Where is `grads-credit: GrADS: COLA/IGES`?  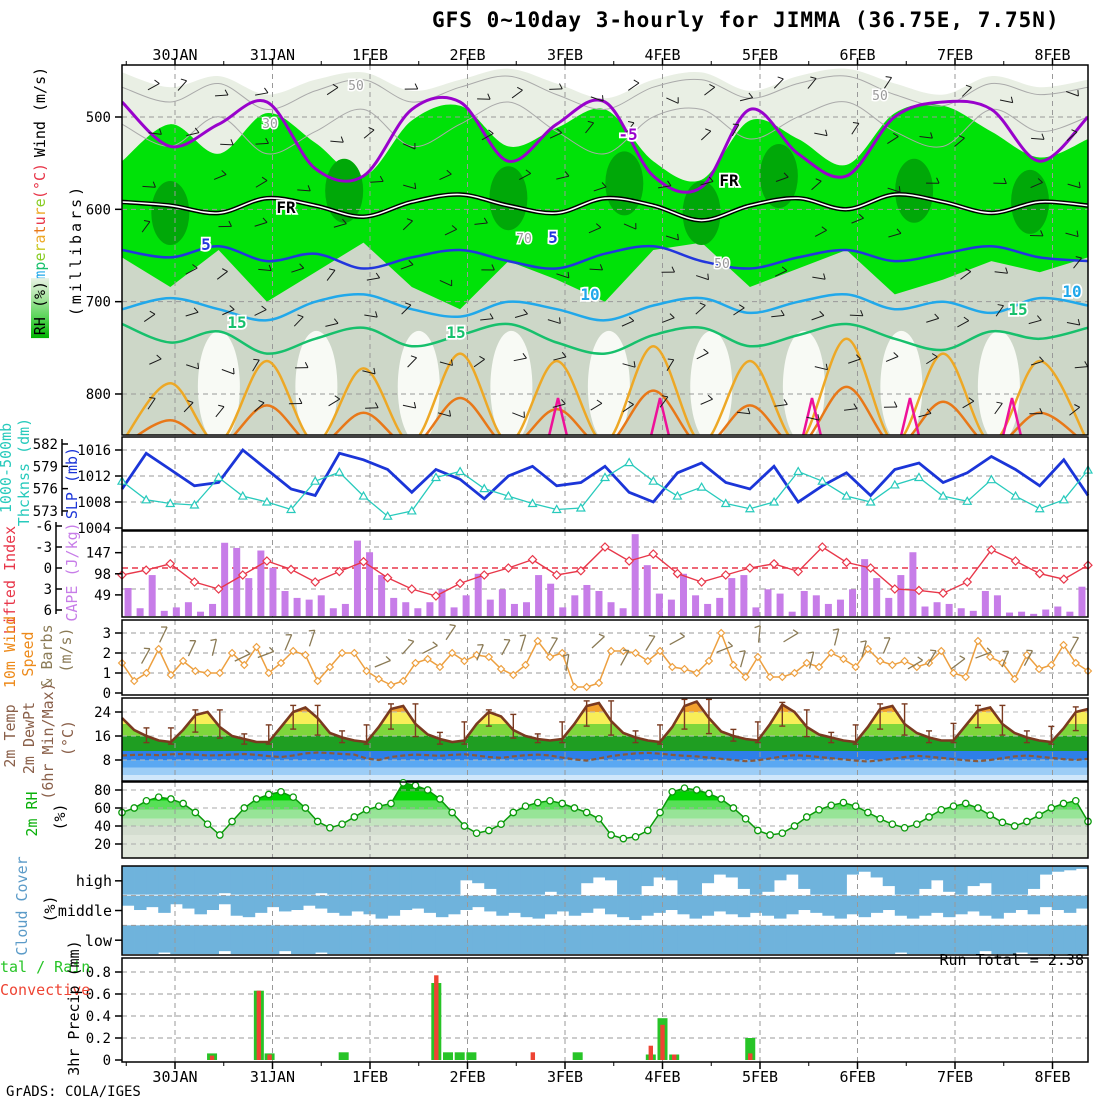 grads-credit: GrADS: COLA/IGES is located at coordinates (73, 1092).